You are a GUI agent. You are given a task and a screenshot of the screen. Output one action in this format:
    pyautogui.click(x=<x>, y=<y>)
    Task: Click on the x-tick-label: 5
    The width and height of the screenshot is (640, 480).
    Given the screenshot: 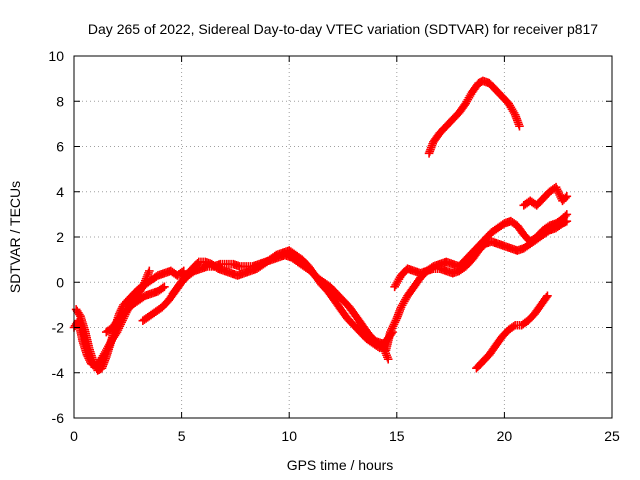 What is the action you would take?
    pyautogui.click(x=182, y=436)
    